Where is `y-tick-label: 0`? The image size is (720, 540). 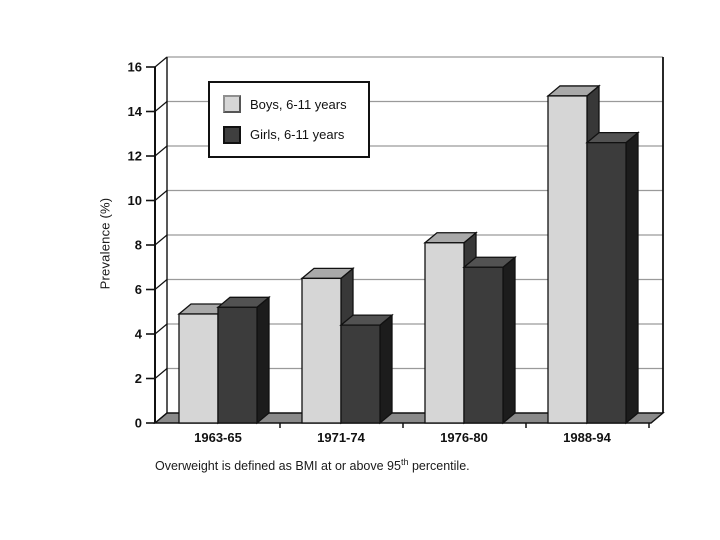 y-tick-label: 0 is located at coordinates (138, 423).